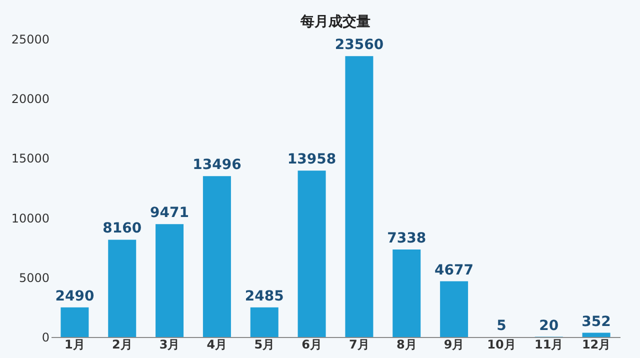 This screenshot has width=640, height=358. Describe the element at coordinates (217, 165) in the screenshot. I see `data-label: 13496` at that location.